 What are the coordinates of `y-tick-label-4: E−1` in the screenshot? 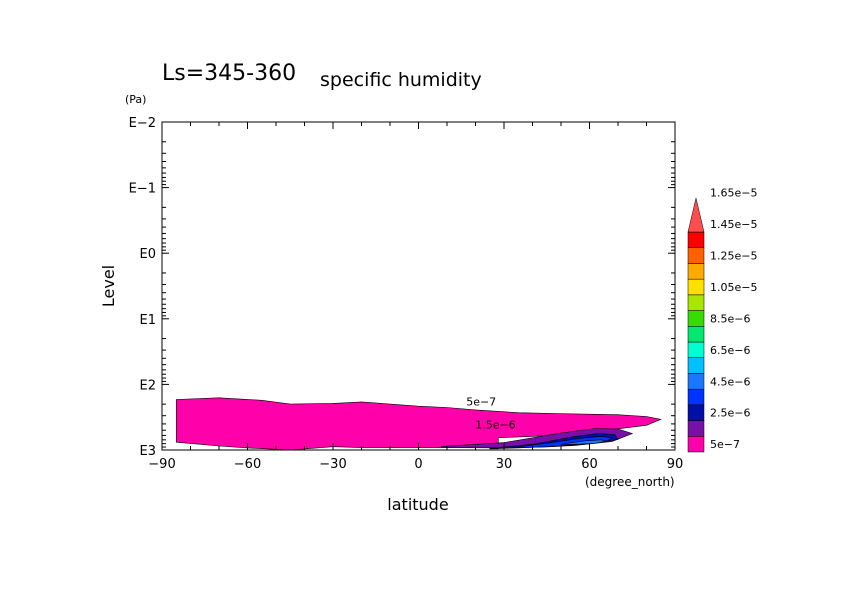 It's located at (142, 189).